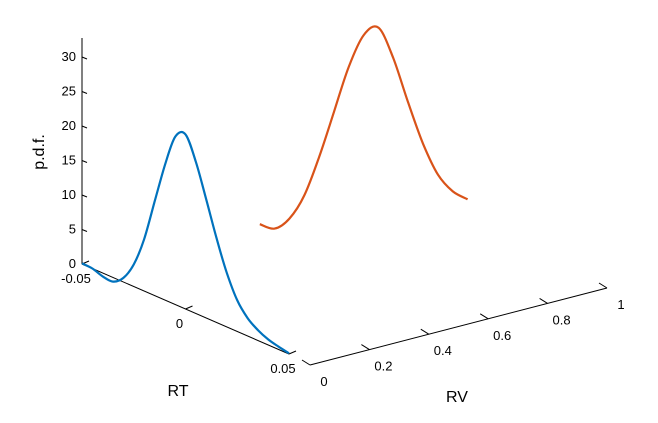  Describe the element at coordinates (177, 391) in the screenshot. I see `x-axis-label: RT` at that location.